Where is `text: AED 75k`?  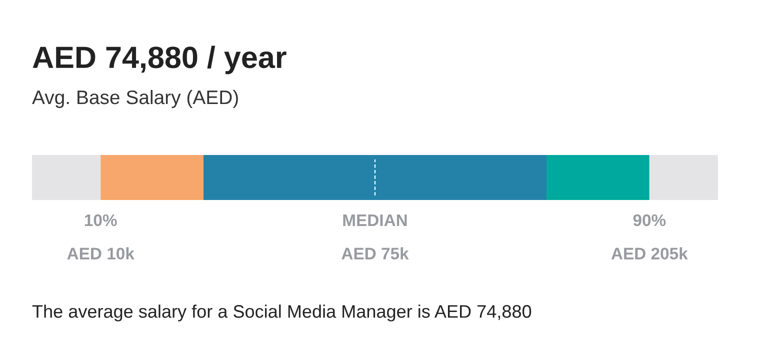 text: AED 75k is located at coordinates (375, 253).